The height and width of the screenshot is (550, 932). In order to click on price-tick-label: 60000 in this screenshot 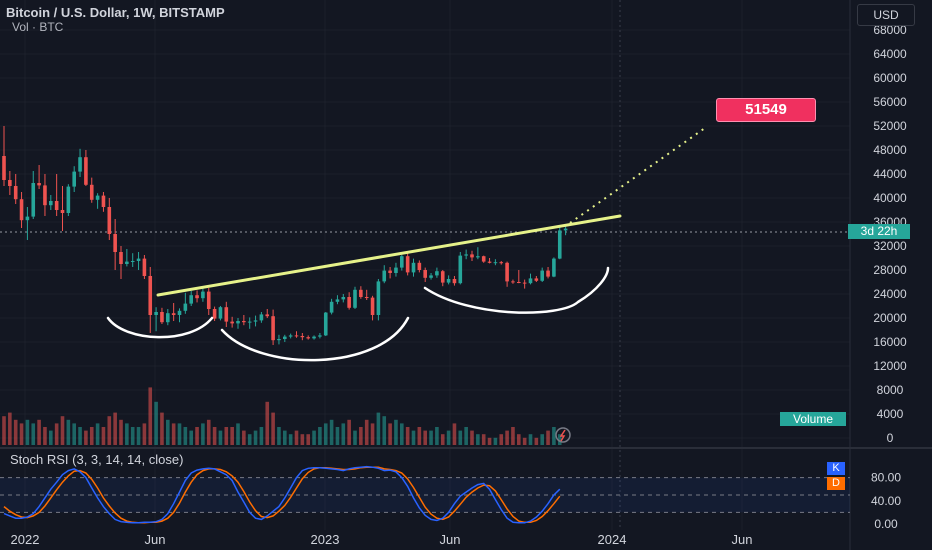, I will do `click(890, 78)`.